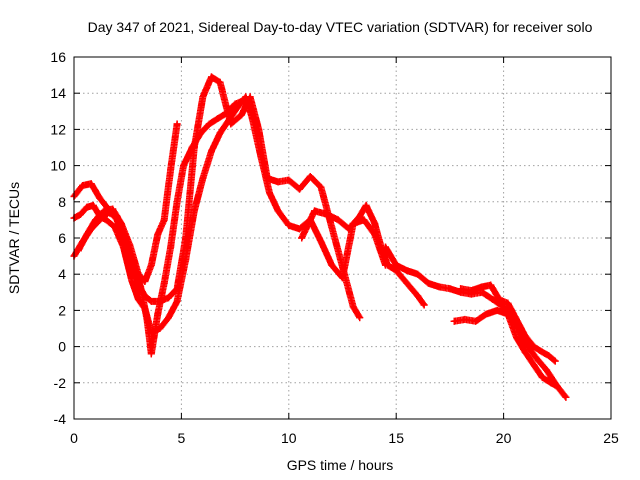  What do you see at coordinates (58, 129) in the screenshot?
I see `y-tick-label: 12` at bounding box center [58, 129].